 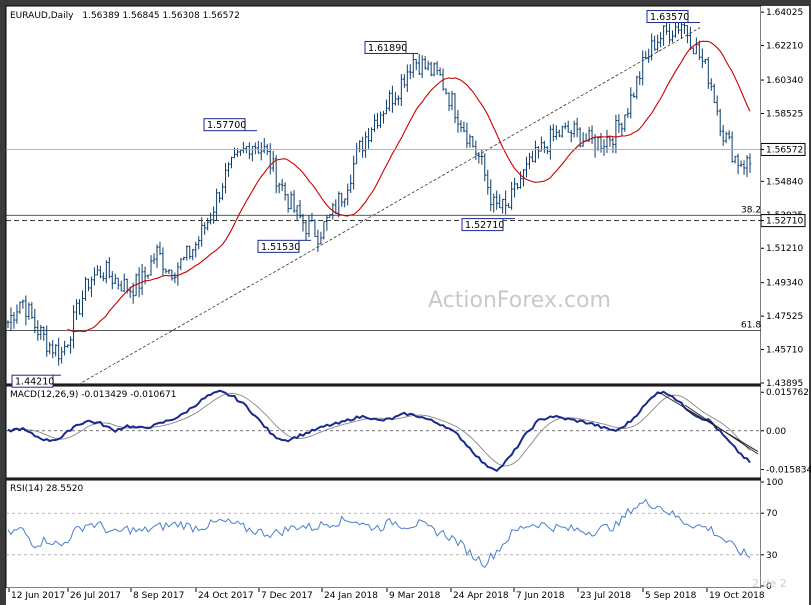 What do you see at coordinates (540, 596) in the screenshot?
I see `x-tick-label-8: 7 Jun 2018` at bounding box center [540, 596].